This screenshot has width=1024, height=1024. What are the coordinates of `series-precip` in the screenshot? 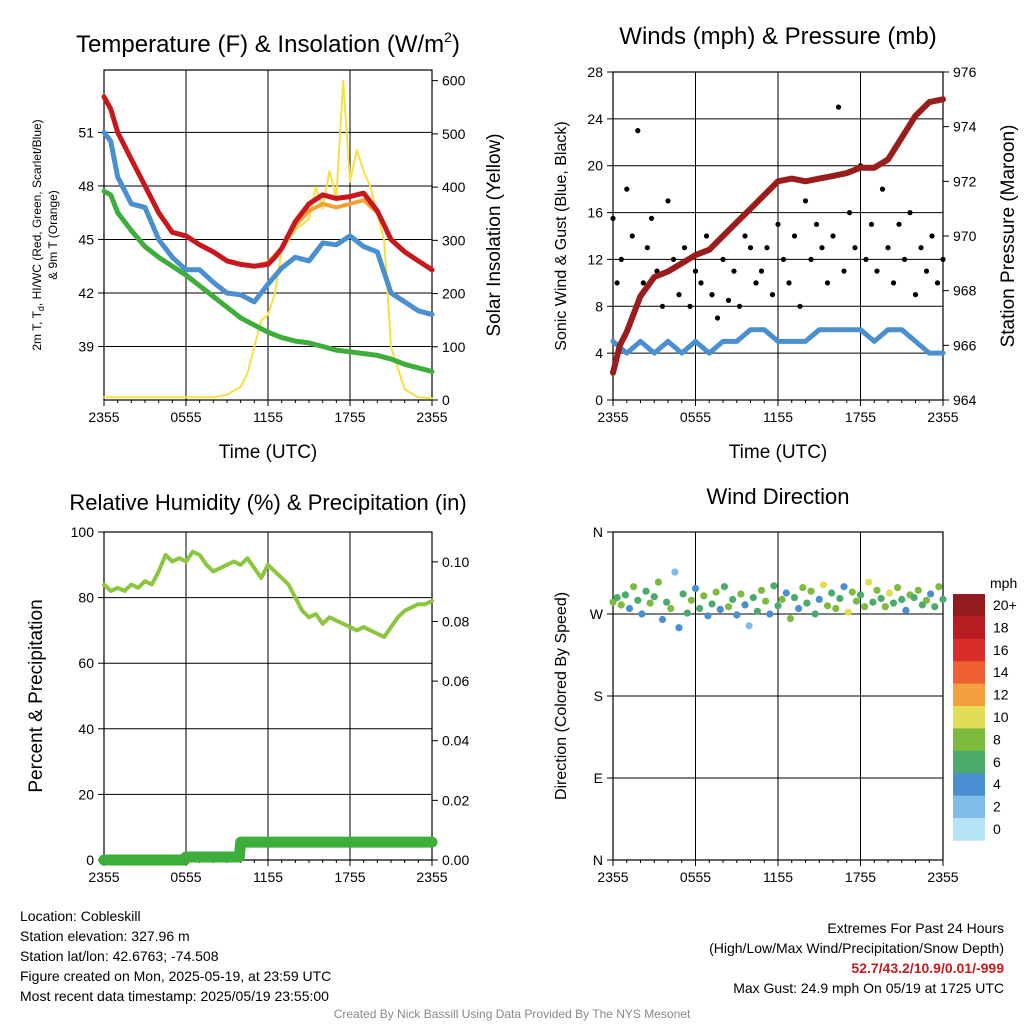 It's located at (268, 851).